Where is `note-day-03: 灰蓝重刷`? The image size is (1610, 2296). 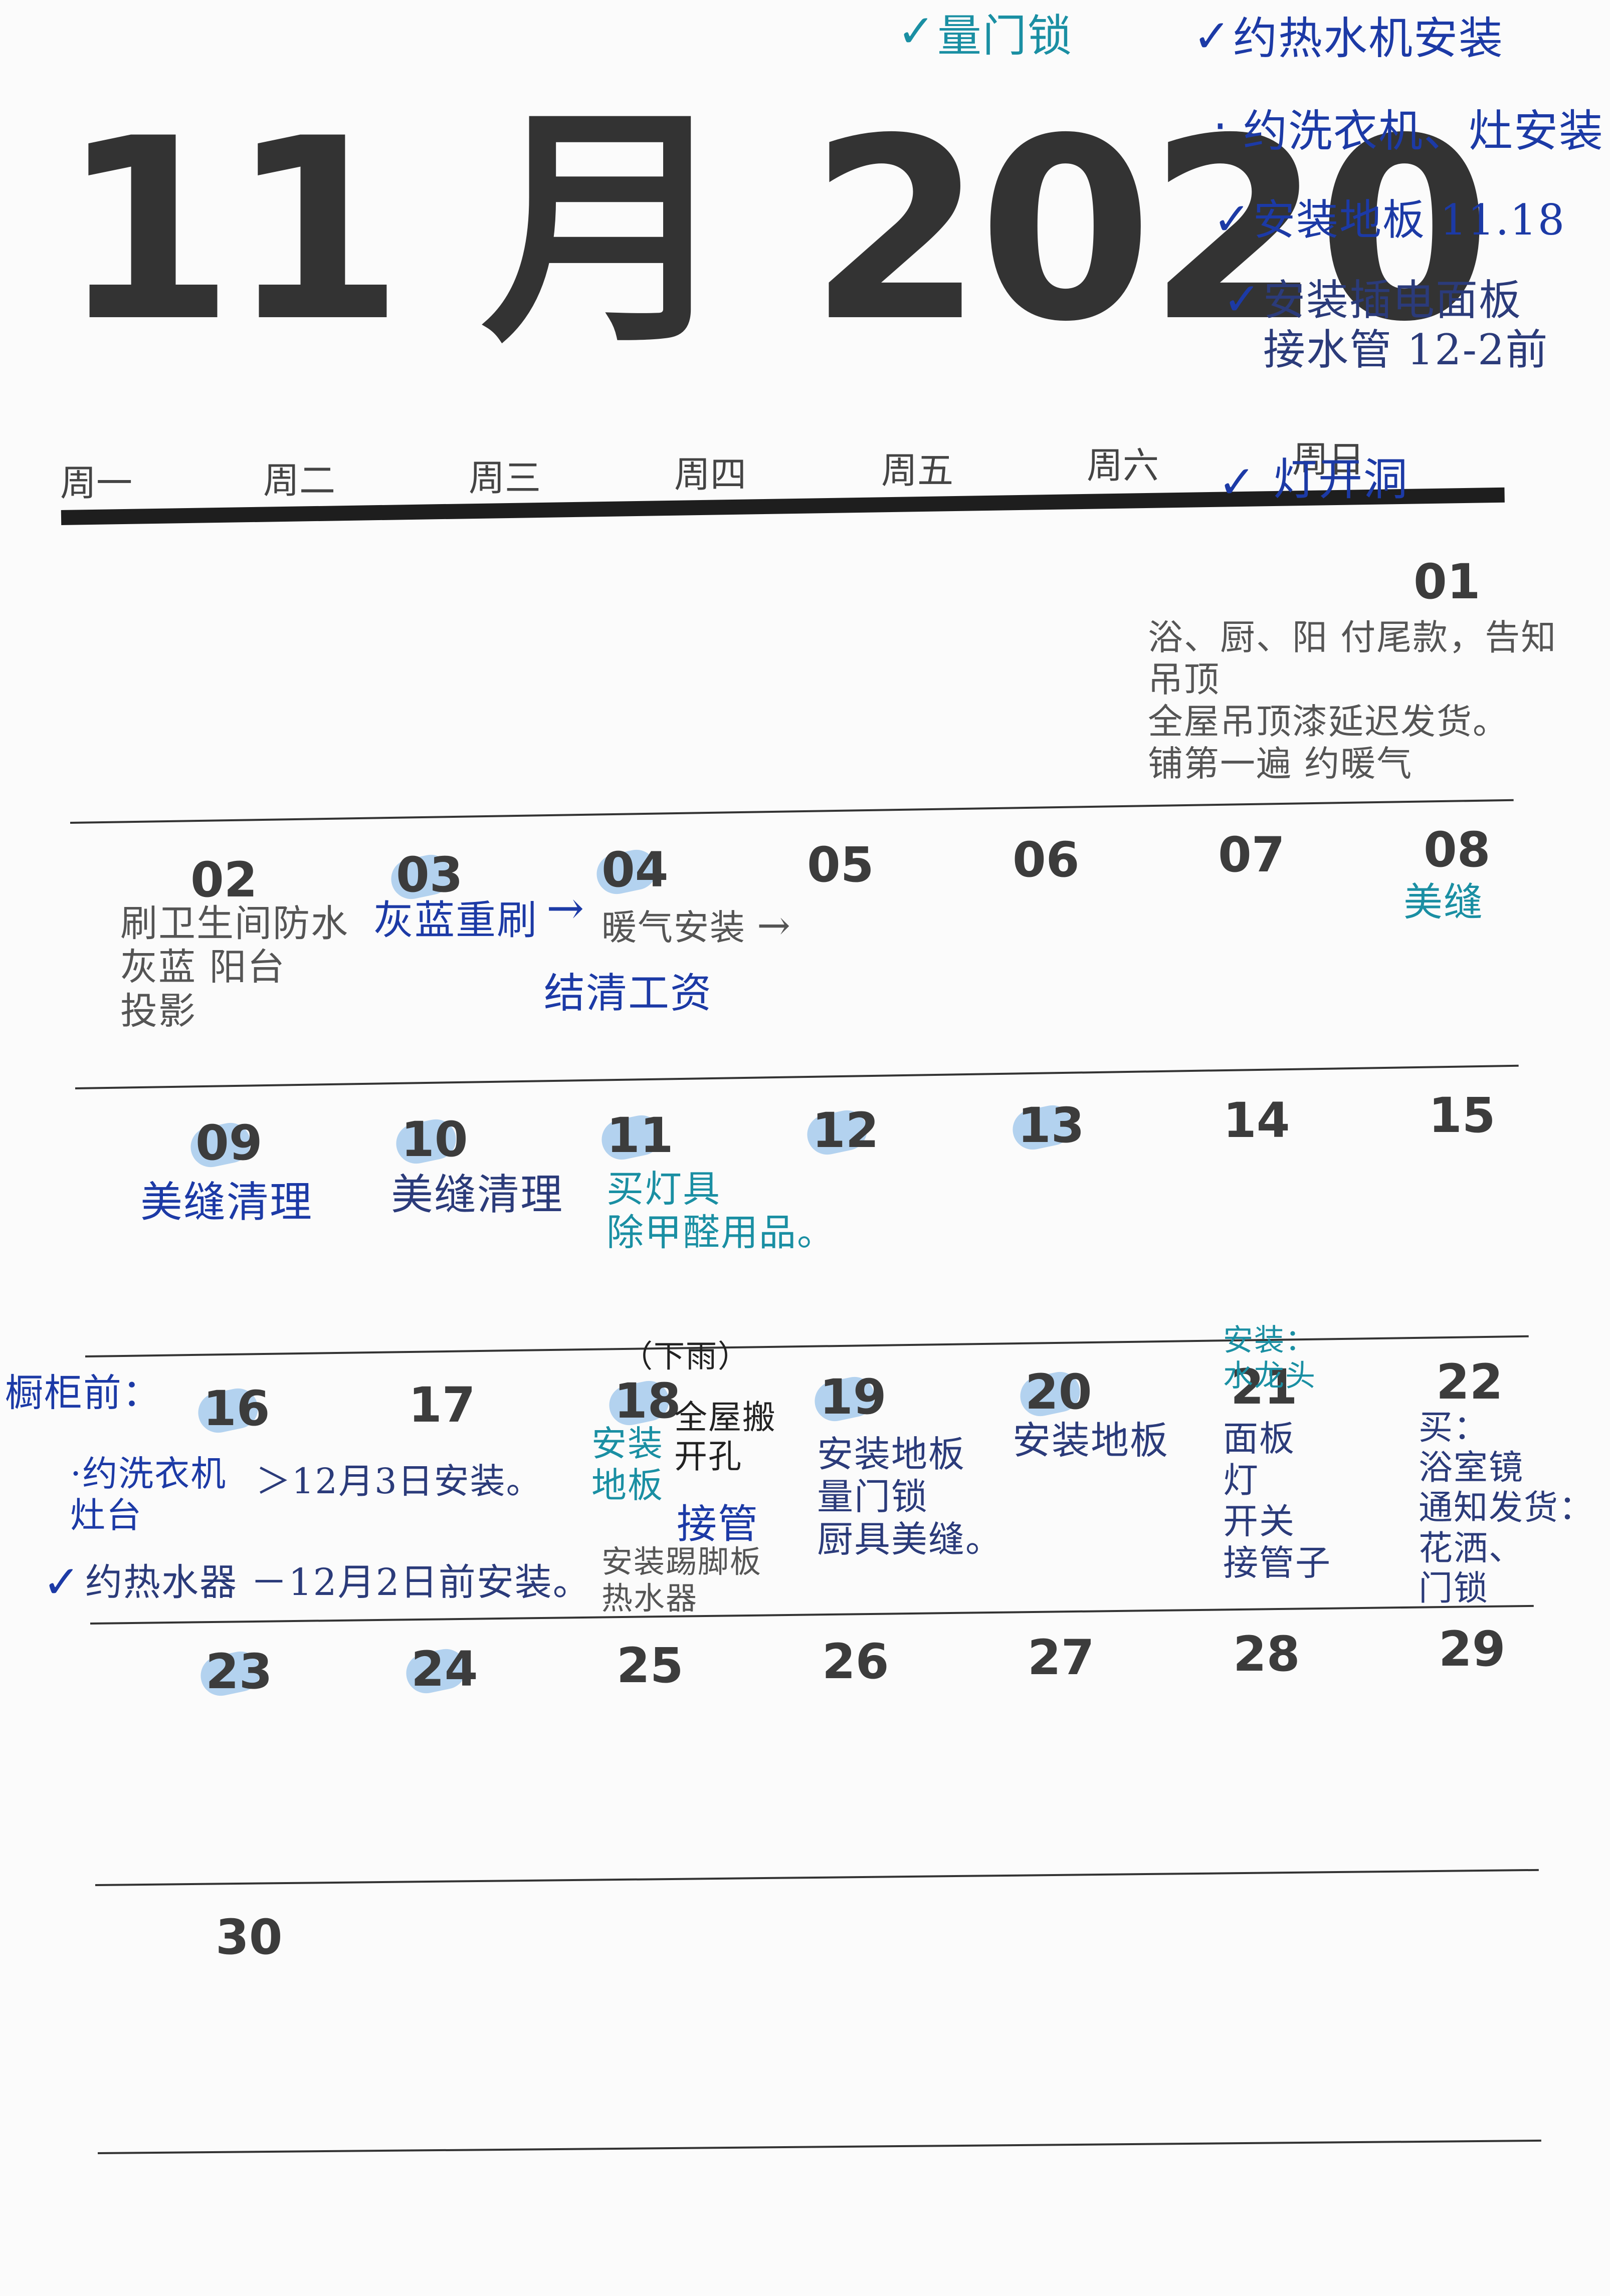 note-day-03: 灰蓝重刷 is located at coordinates (455, 920).